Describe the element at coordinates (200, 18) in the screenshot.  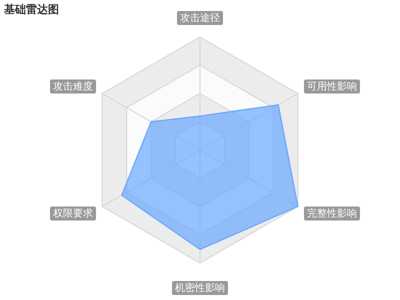
I see `spoke-label: 攻击途径` at that location.